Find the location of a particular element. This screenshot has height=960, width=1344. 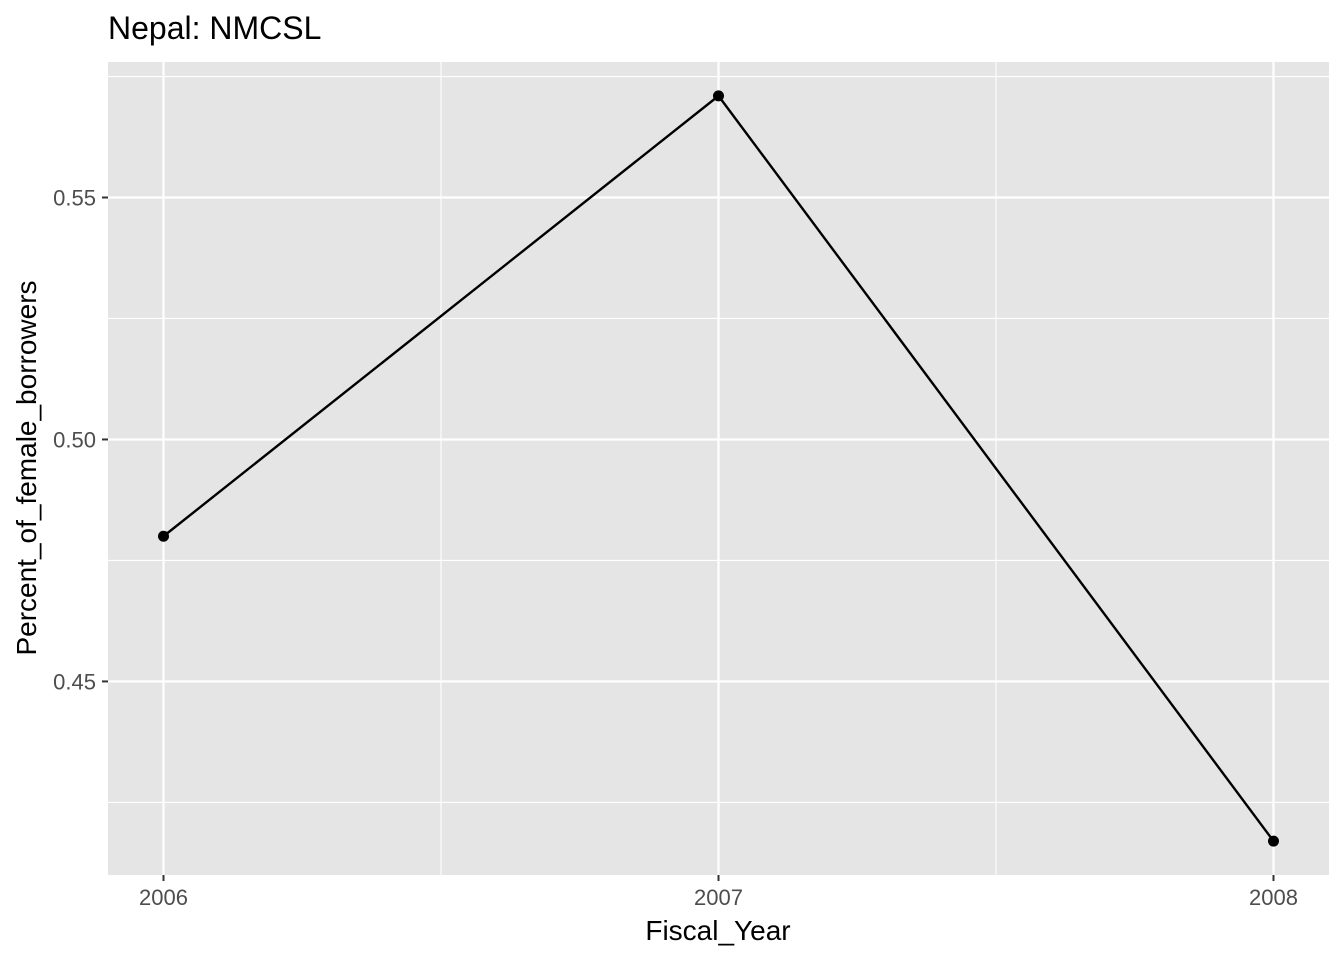

y-tick-label: 0.50 is located at coordinates (74, 439).